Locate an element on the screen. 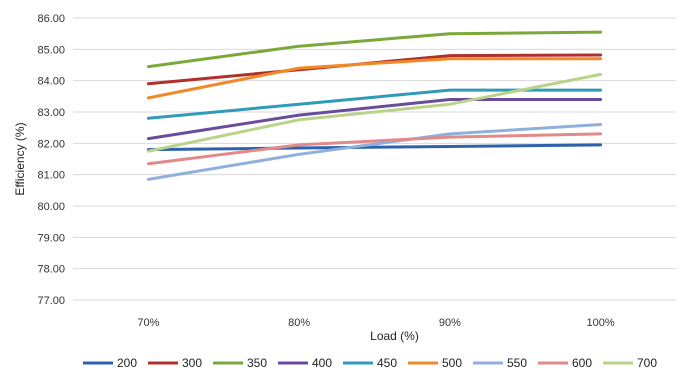 This screenshot has height=374, width=689. legend-label: 450 is located at coordinates (387, 363).